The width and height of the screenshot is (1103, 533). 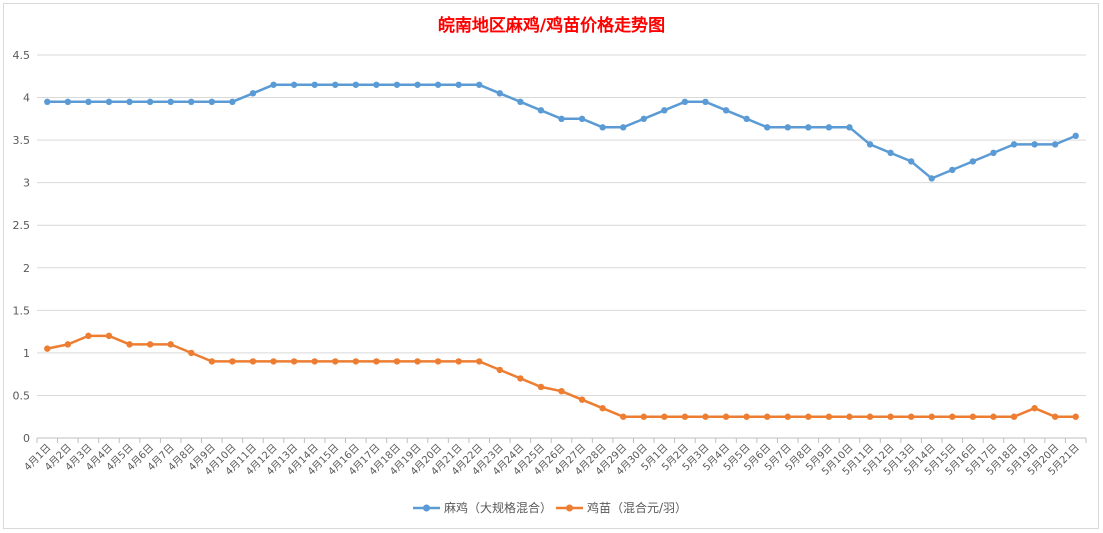 What do you see at coordinates (26, 268) in the screenshot?
I see `y-tick-label: 2` at bounding box center [26, 268].